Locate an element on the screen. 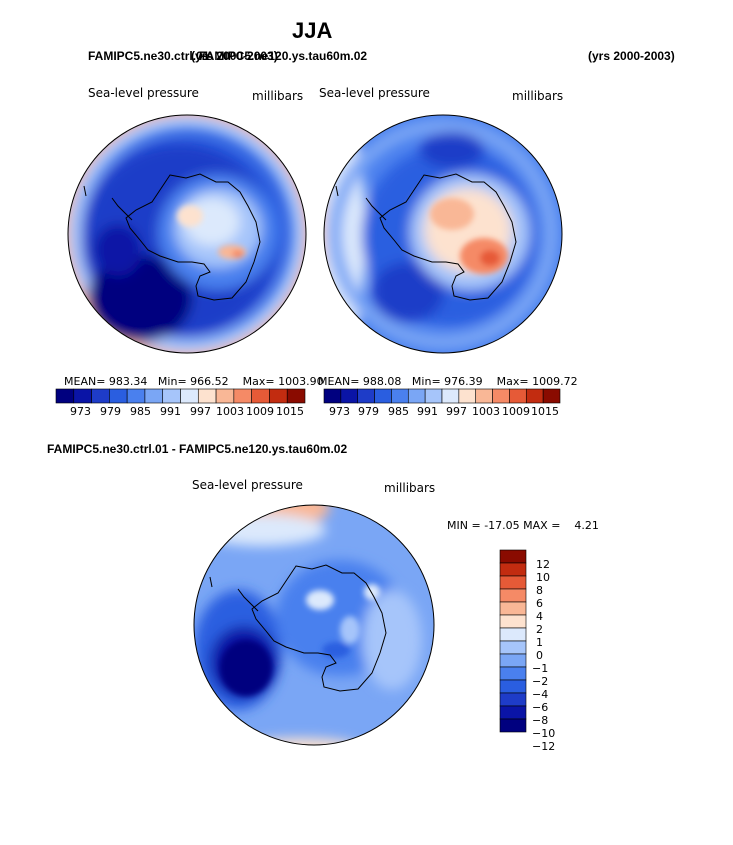  diff-tick: 10 is located at coordinates (543, 577).